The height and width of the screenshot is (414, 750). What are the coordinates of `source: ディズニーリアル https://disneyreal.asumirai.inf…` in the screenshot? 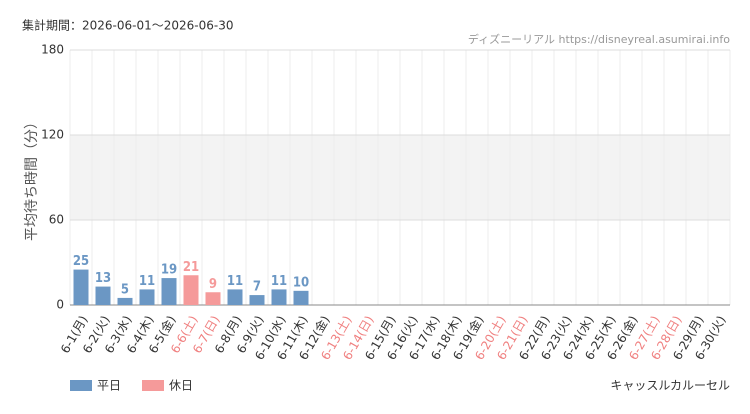 It's located at (599, 39).